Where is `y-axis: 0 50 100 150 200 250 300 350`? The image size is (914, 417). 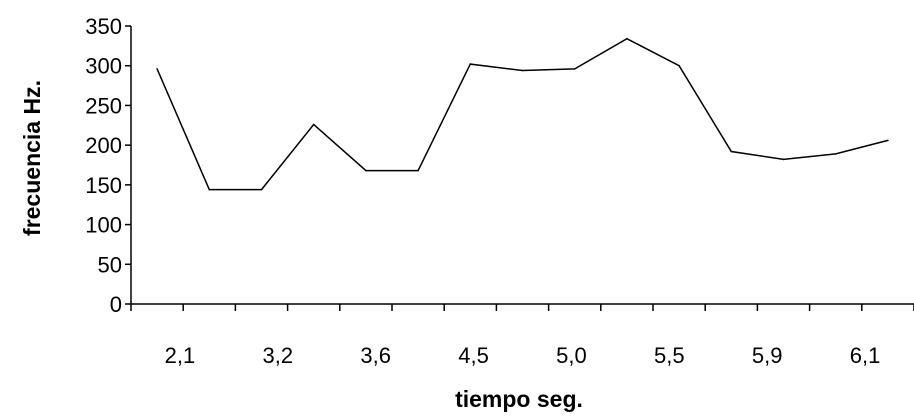 y-axis: 0 50 100 150 200 250 300 350 is located at coordinates (108, 165).